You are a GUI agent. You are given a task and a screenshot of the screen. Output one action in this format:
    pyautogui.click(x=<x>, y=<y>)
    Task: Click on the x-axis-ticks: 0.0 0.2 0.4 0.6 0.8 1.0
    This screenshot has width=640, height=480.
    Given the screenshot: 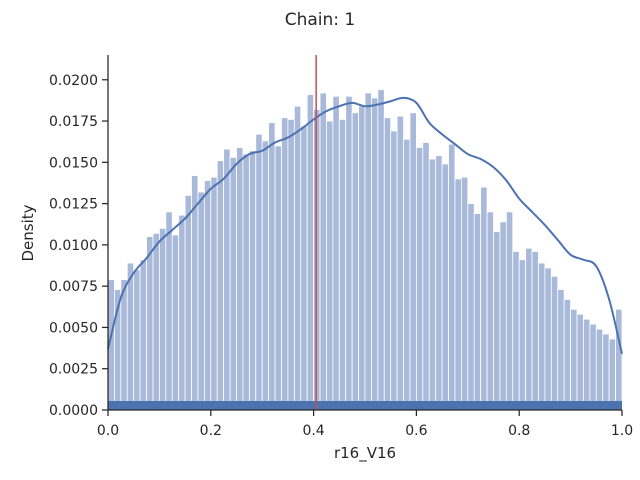 What is the action you would take?
    pyautogui.click(x=365, y=424)
    